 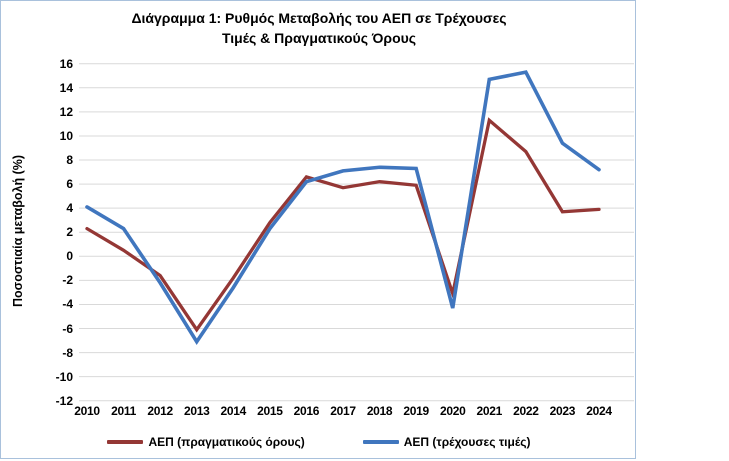 I want to click on y-tick-label: 8, so click(x=69, y=160).